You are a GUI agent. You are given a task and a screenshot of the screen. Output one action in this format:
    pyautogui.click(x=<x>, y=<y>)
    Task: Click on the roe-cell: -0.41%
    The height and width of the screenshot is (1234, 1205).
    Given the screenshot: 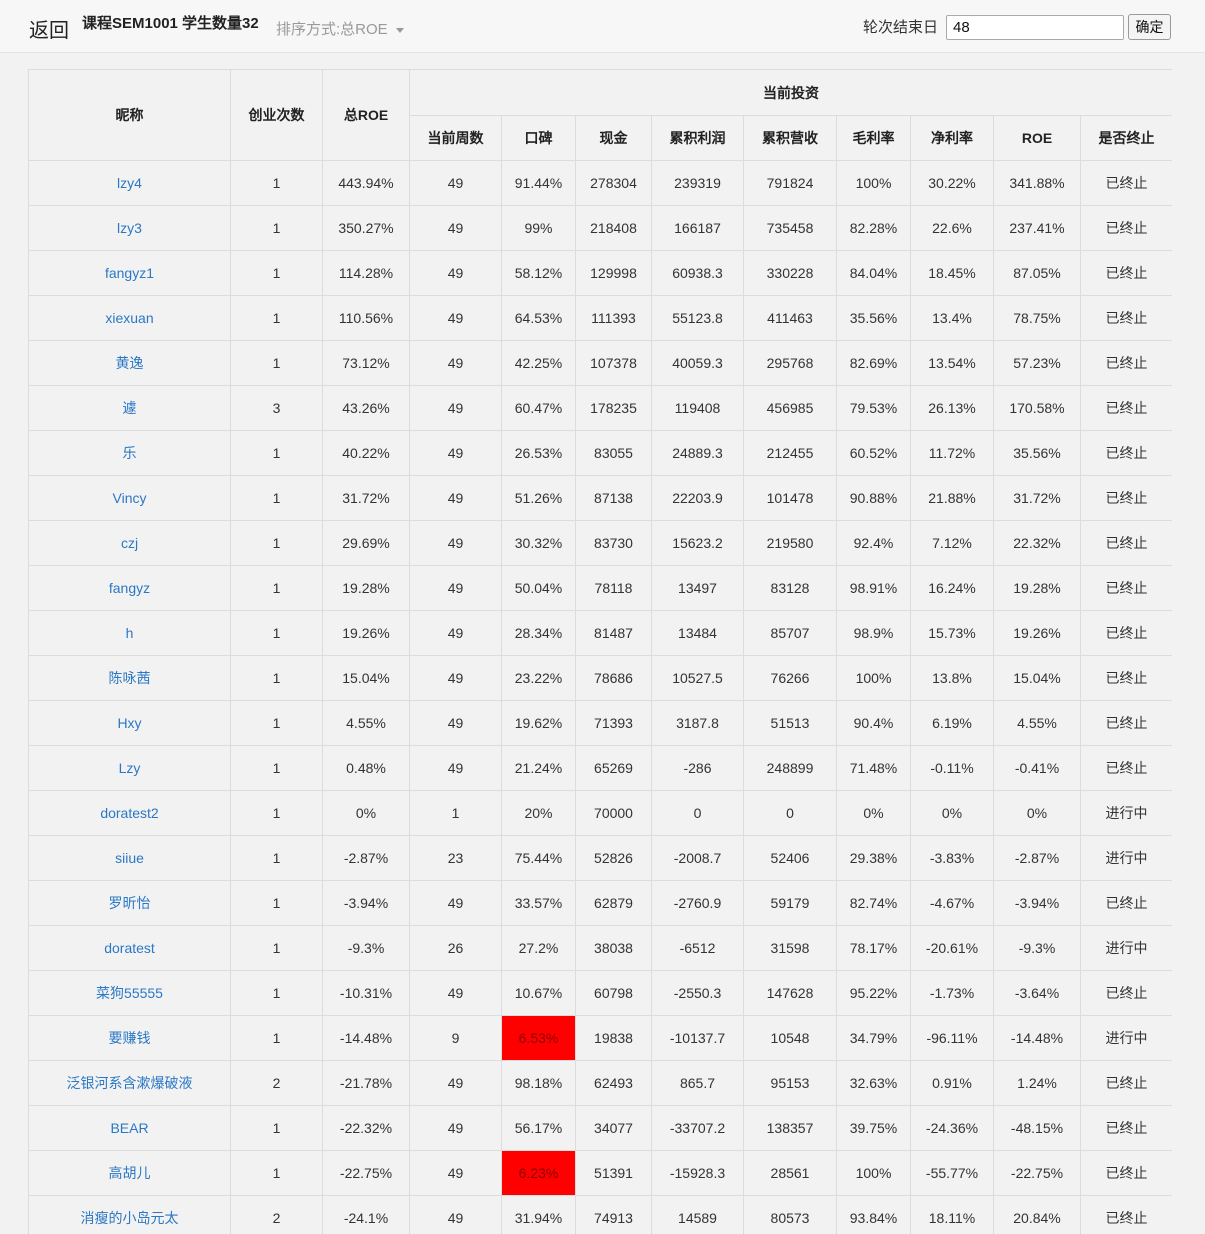 What is the action you would take?
    pyautogui.click(x=1037, y=768)
    